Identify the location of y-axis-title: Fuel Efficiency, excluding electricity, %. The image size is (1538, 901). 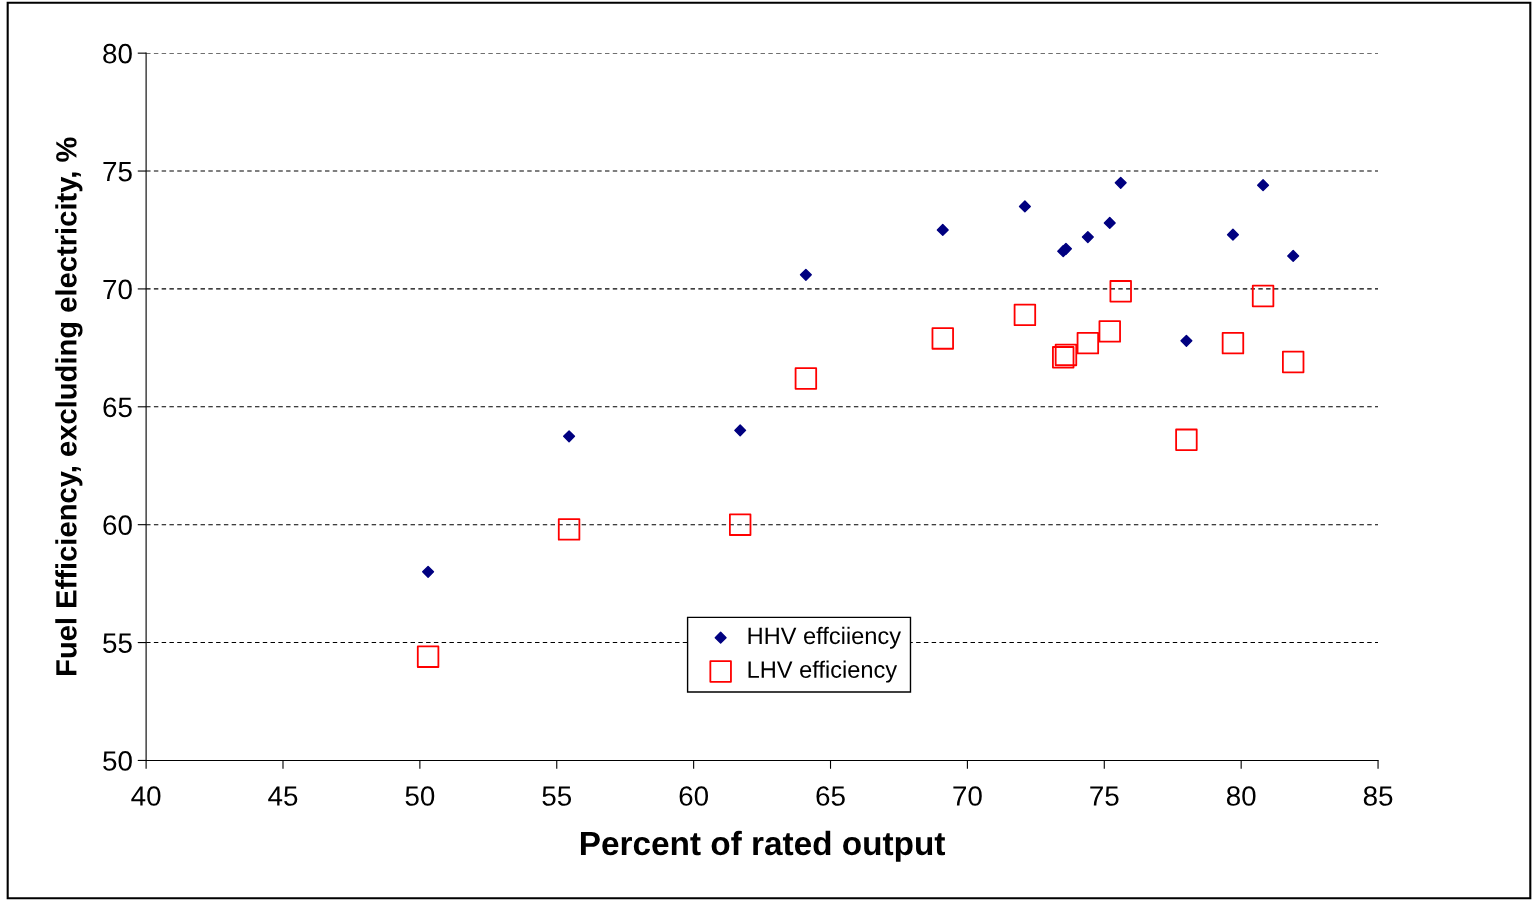
(69, 406).